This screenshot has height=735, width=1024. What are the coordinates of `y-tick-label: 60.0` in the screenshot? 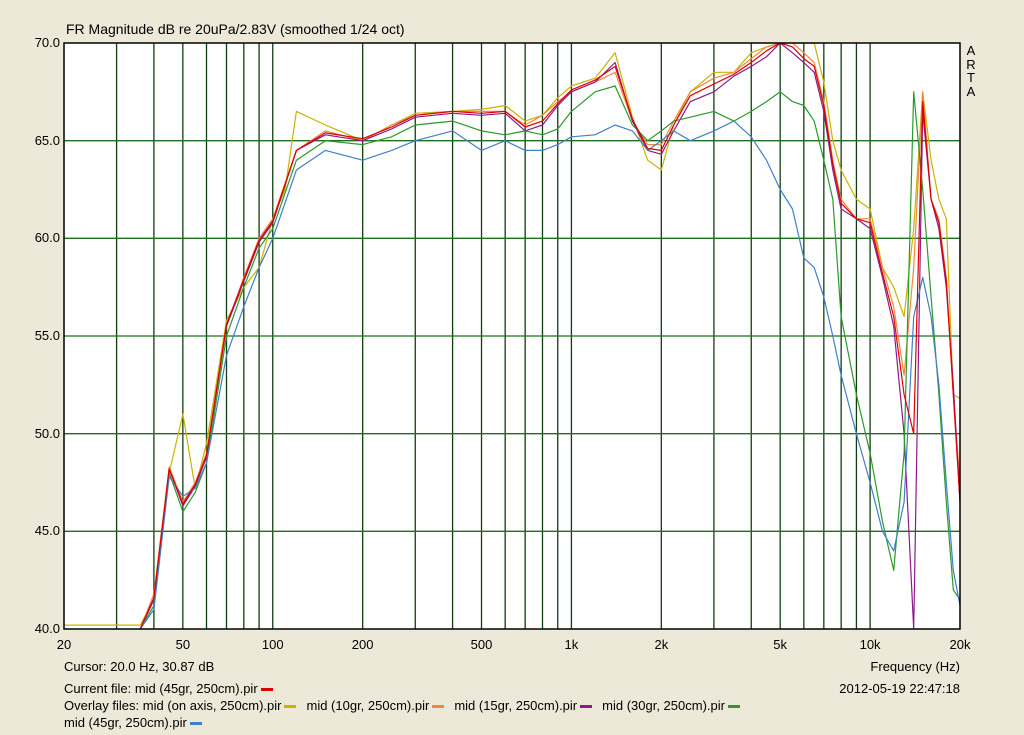 It's located at (47, 238).